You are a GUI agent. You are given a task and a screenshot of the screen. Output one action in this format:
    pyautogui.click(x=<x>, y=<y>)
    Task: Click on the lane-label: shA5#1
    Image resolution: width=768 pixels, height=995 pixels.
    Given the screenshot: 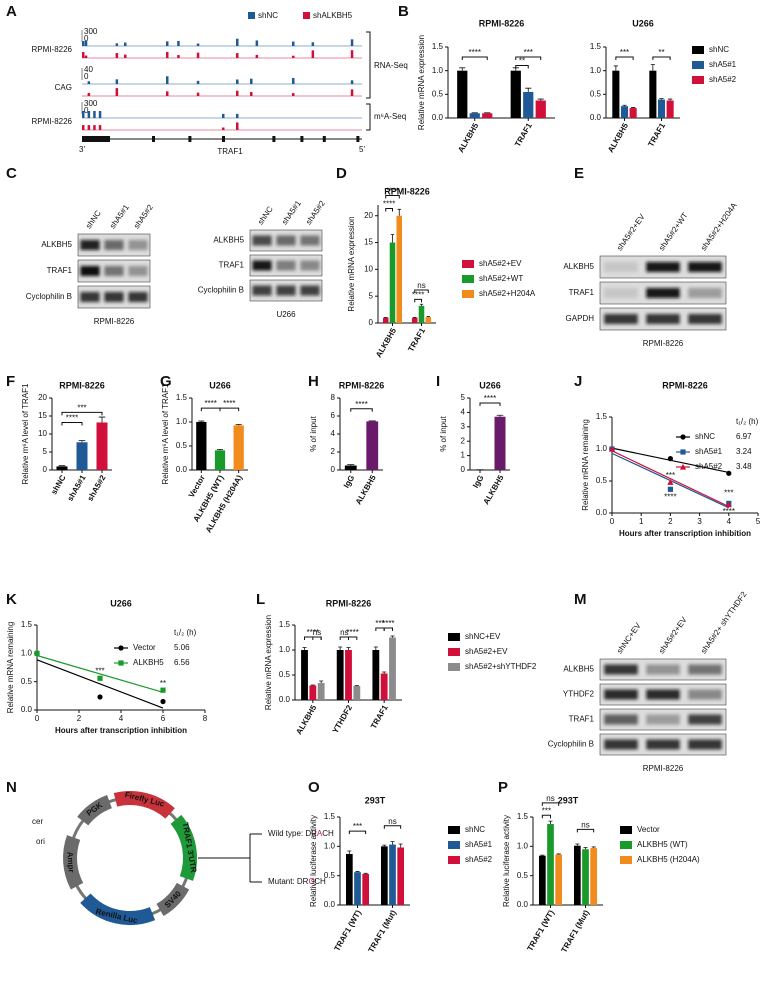 What is the action you would take?
    pyautogui.click(x=119, y=217)
    